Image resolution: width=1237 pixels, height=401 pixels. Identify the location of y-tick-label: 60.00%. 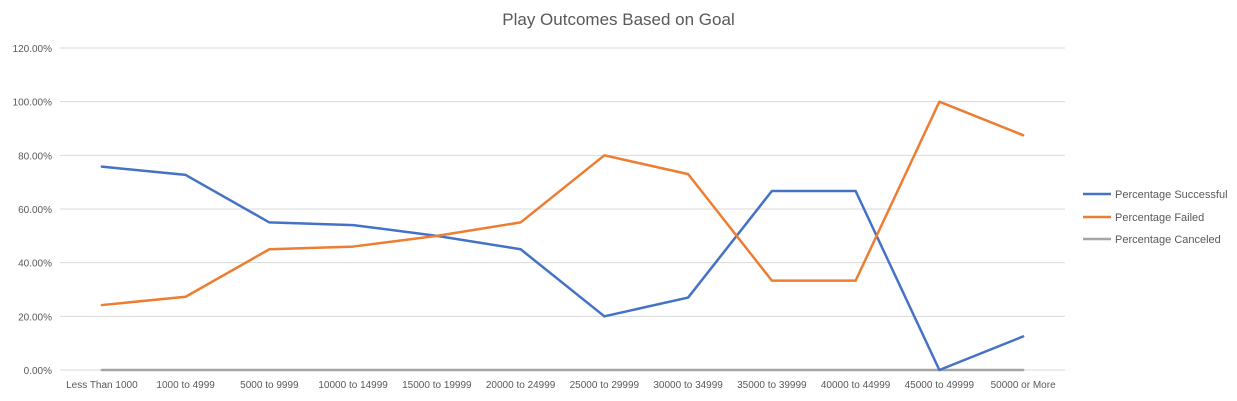
(35, 210).